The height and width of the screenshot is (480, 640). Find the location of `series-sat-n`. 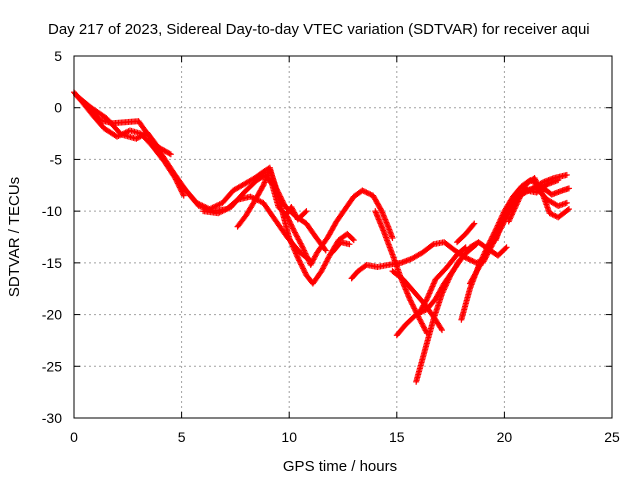

series-sat-n is located at coordinates (442, 281).